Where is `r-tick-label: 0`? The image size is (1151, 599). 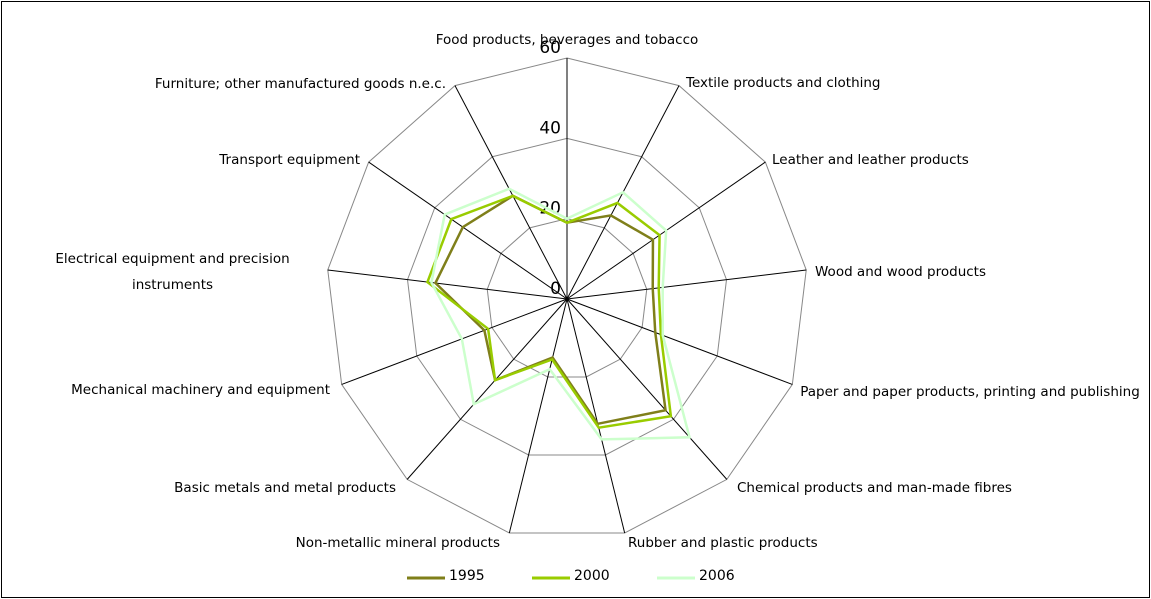
r-tick-label: 0 is located at coordinates (555, 289).